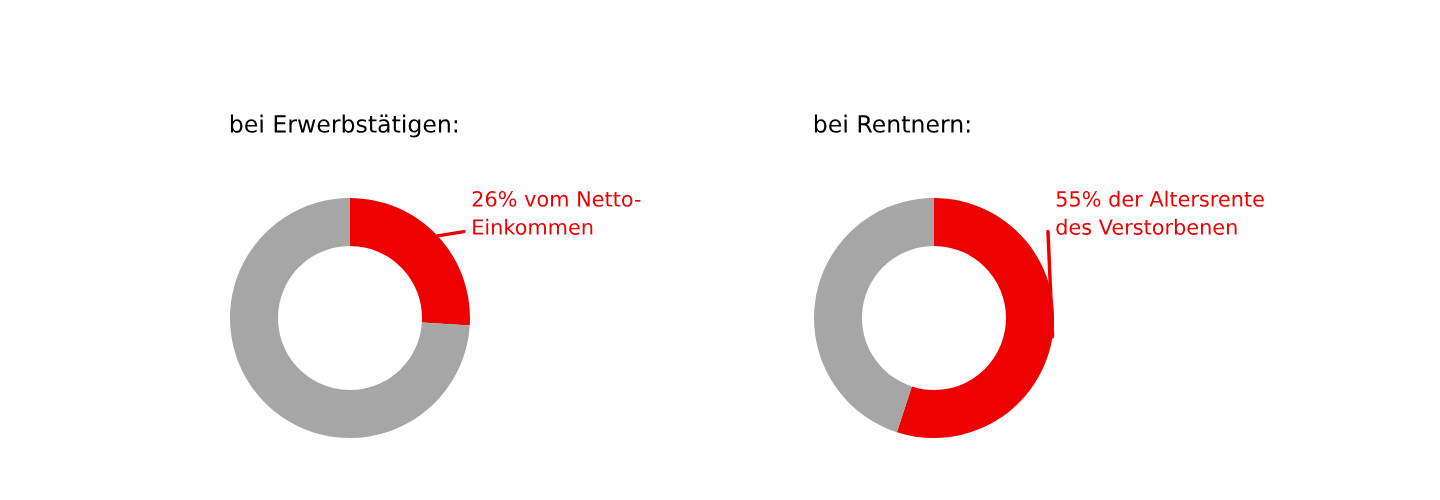 This screenshot has width=1440, height=500. I want to click on slice-label: 26% vom Netto- Einkommen, so click(556, 213).